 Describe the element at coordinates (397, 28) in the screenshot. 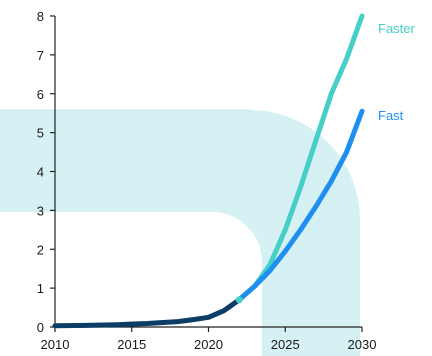

I see `series-label-faster: Faster` at that location.